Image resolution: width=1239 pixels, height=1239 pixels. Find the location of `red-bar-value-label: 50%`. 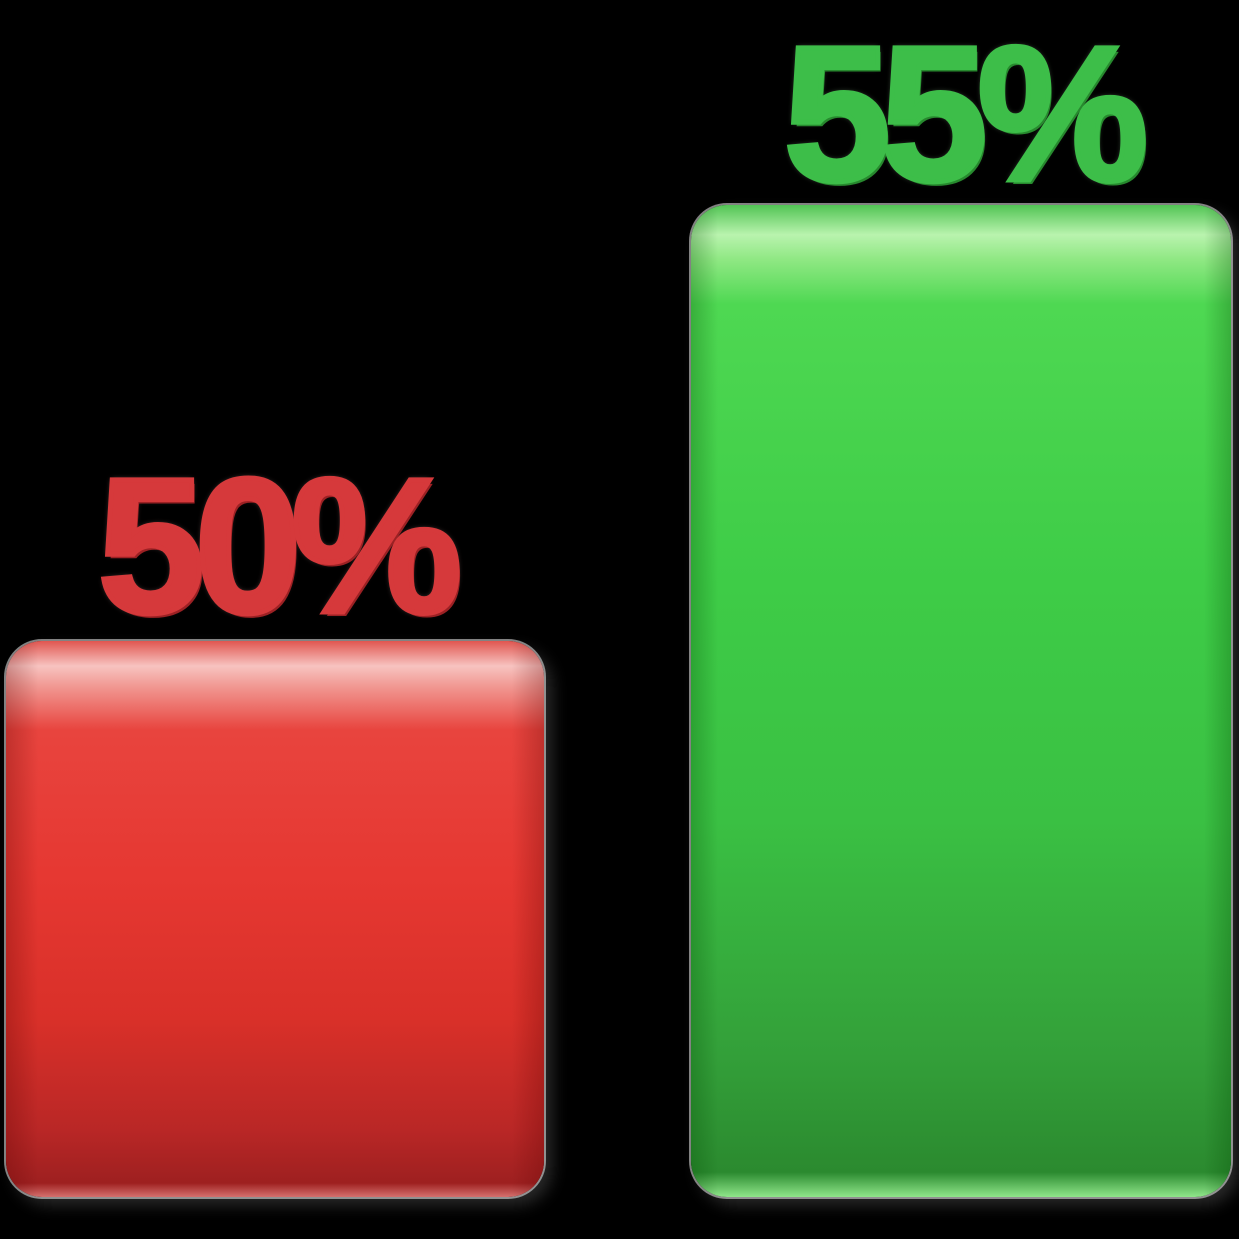

red-bar-value-label: 50% is located at coordinates (279, 545).